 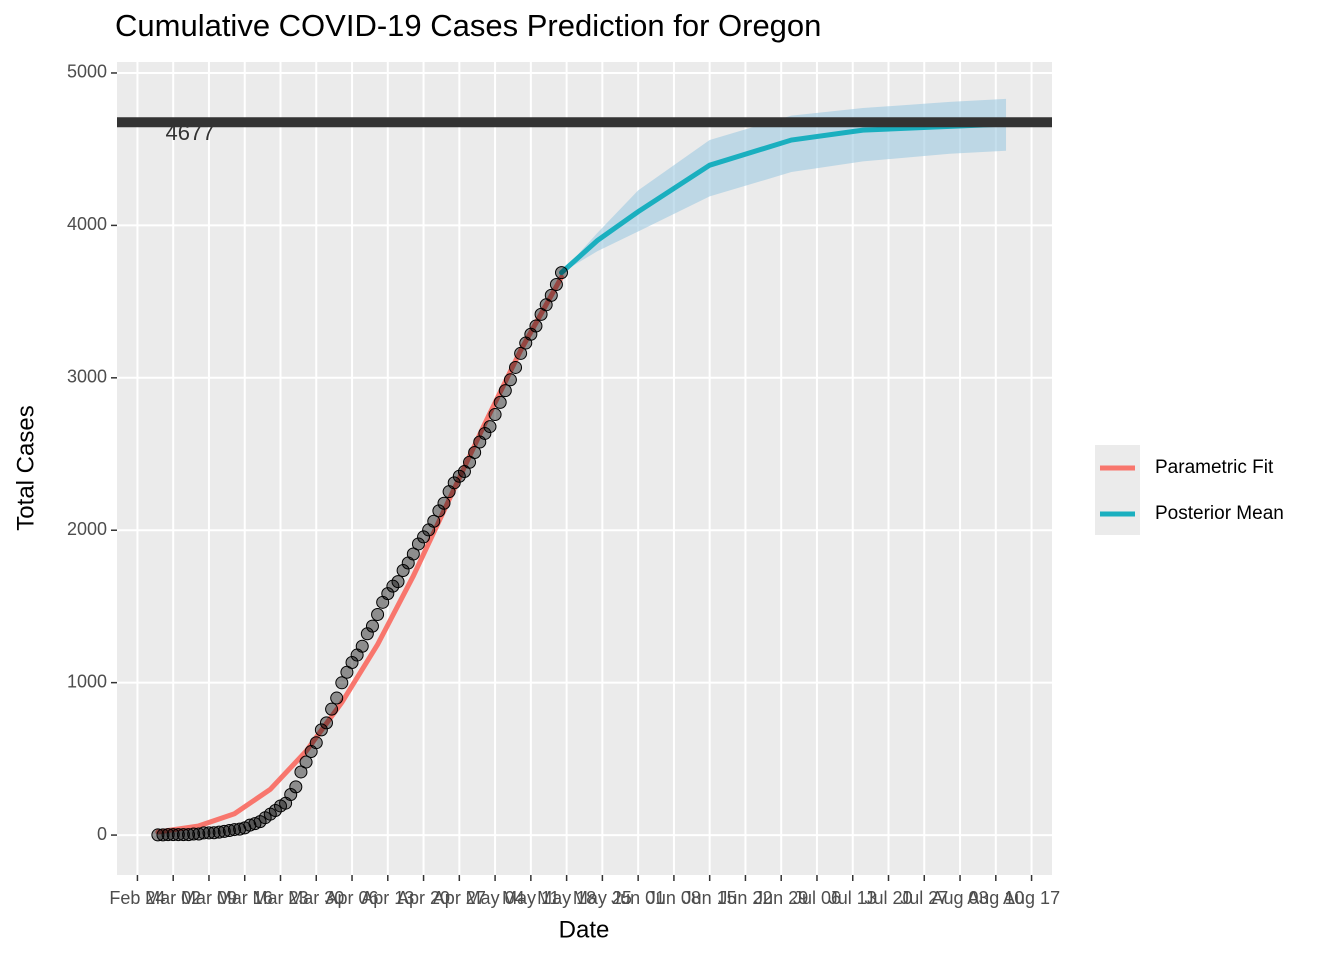 I want to click on x-tick-label: Mar 30, so click(x=316, y=898).